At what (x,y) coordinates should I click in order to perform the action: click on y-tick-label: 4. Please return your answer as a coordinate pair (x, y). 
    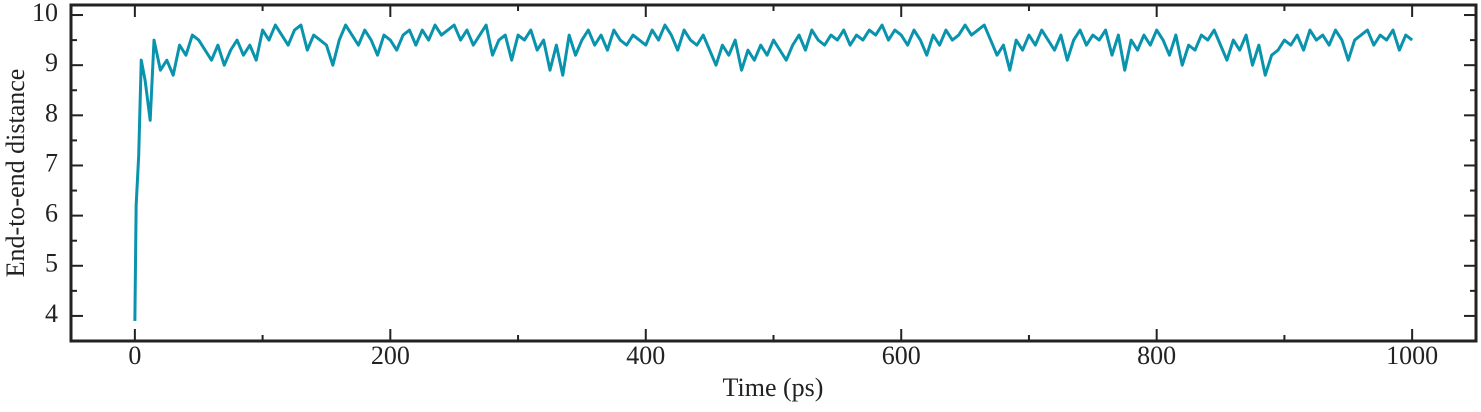
    Looking at the image, I should click on (51, 313).